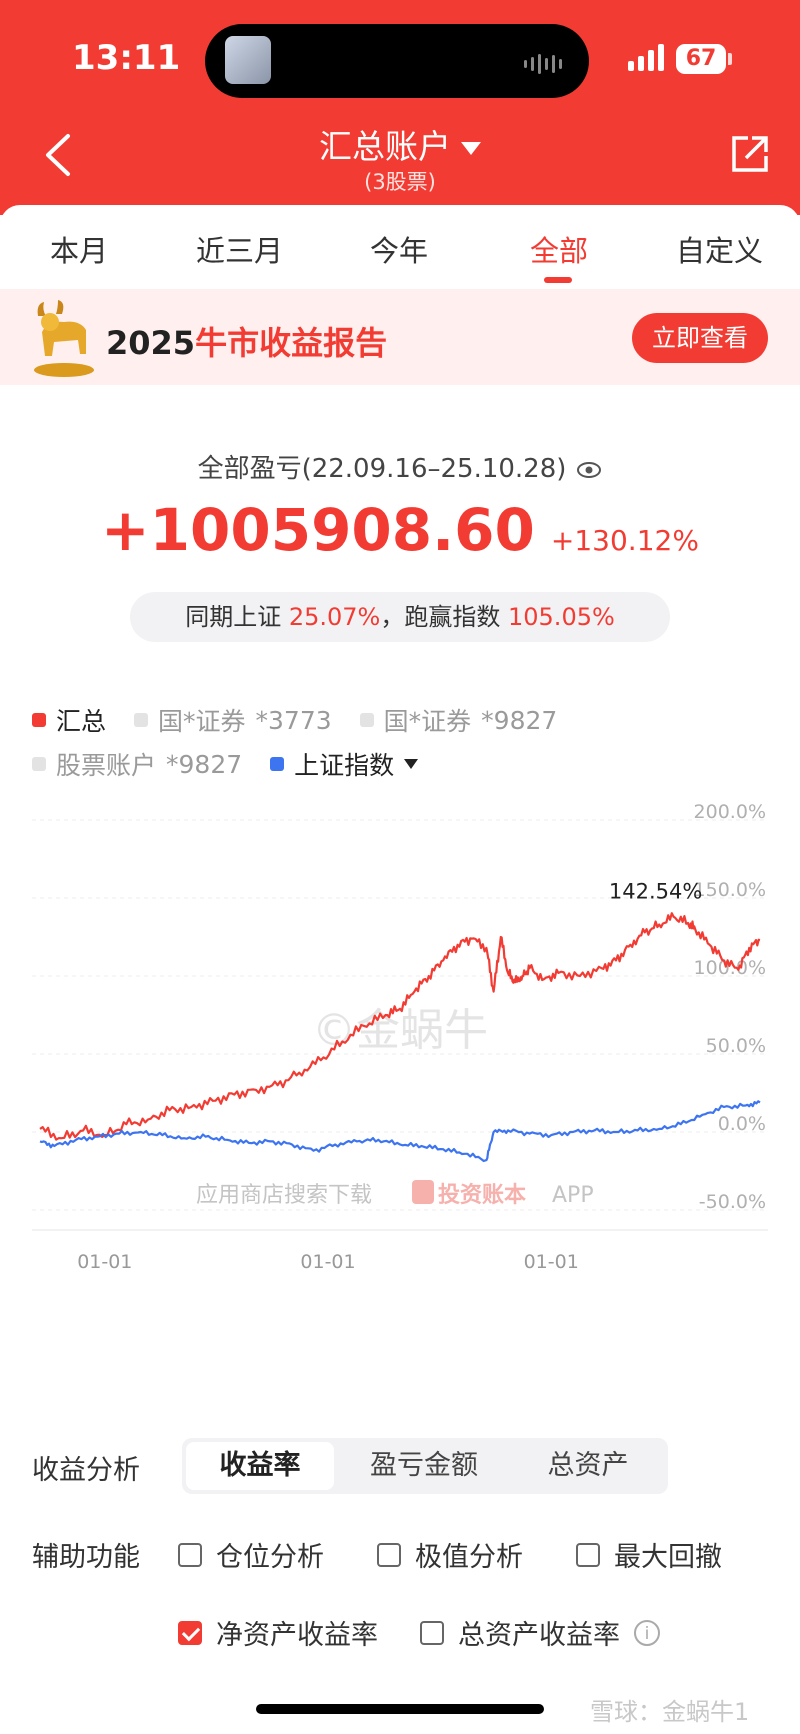 The image size is (800, 1734). Describe the element at coordinates (260, 1466) in the screenshot. I see `segment-return-rate: 收益率` at that location.